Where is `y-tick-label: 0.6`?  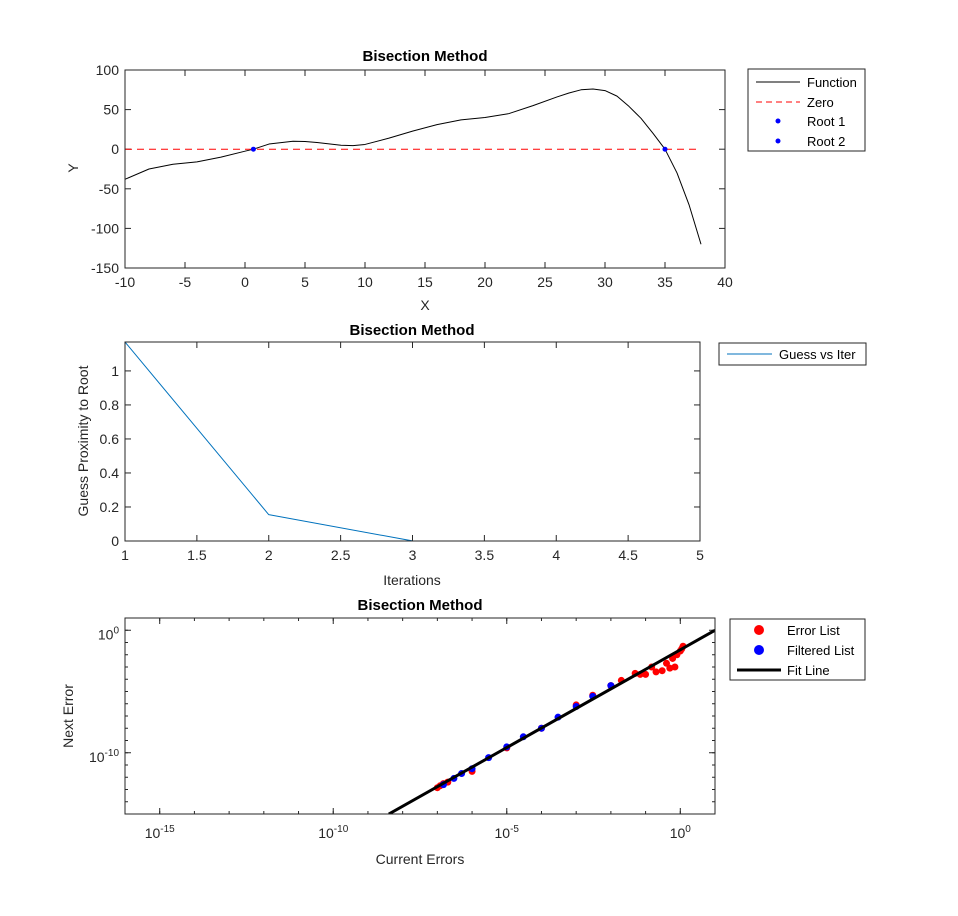 y-tick-label: 0.6 is located at coordinates (110, 439).